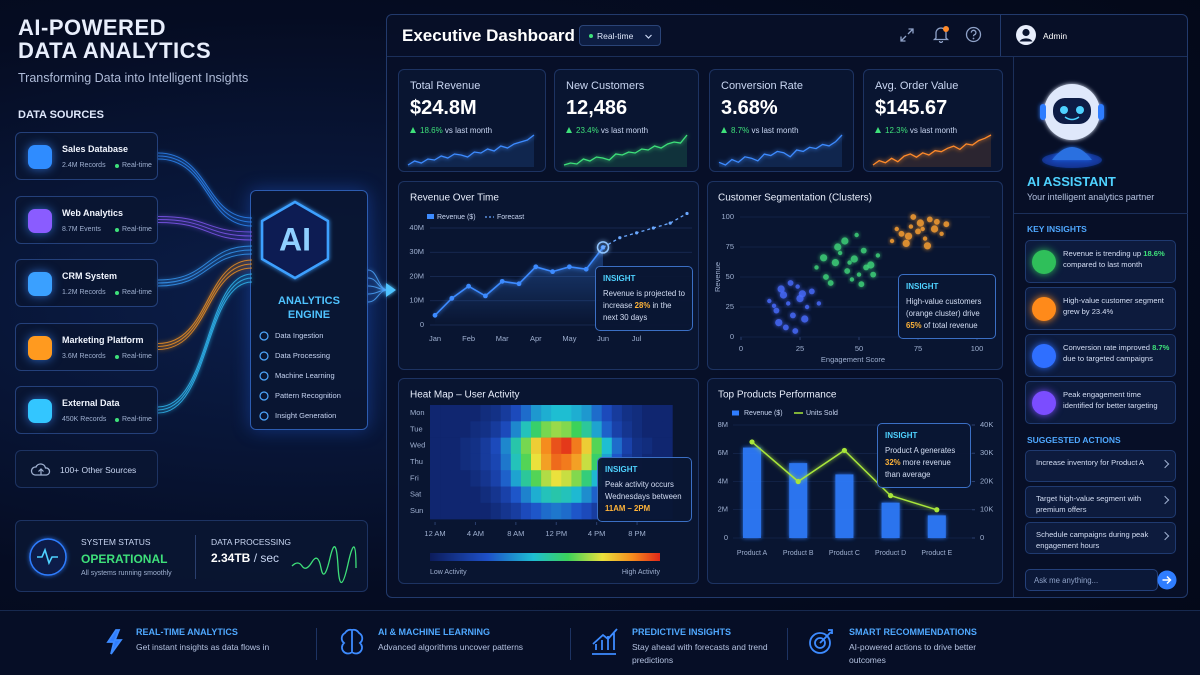  I want to click on source-card: Marketing Platform 3.6M Records Real-time, so click(86, 346).